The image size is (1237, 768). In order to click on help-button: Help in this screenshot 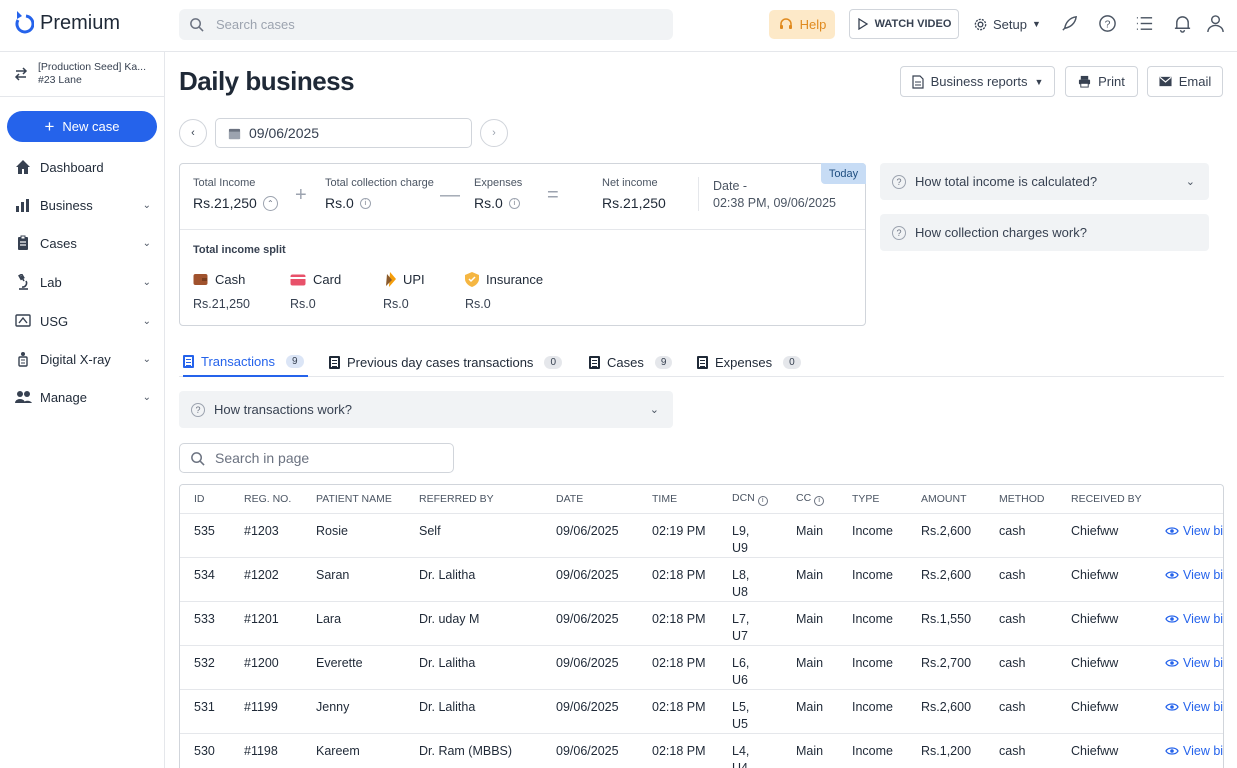, I will do `click(802, 24)`.